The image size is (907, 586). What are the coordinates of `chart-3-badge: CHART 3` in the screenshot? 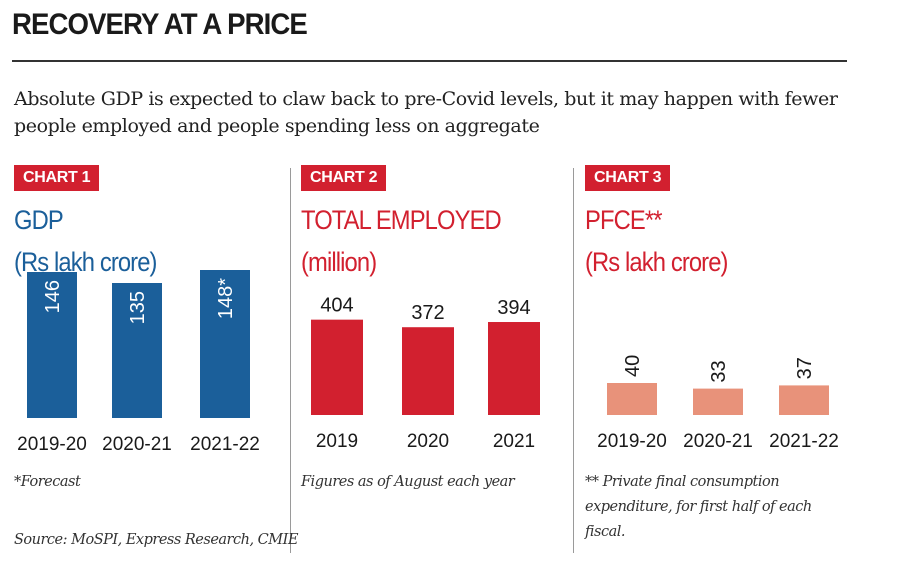 It's located at (628, 178).